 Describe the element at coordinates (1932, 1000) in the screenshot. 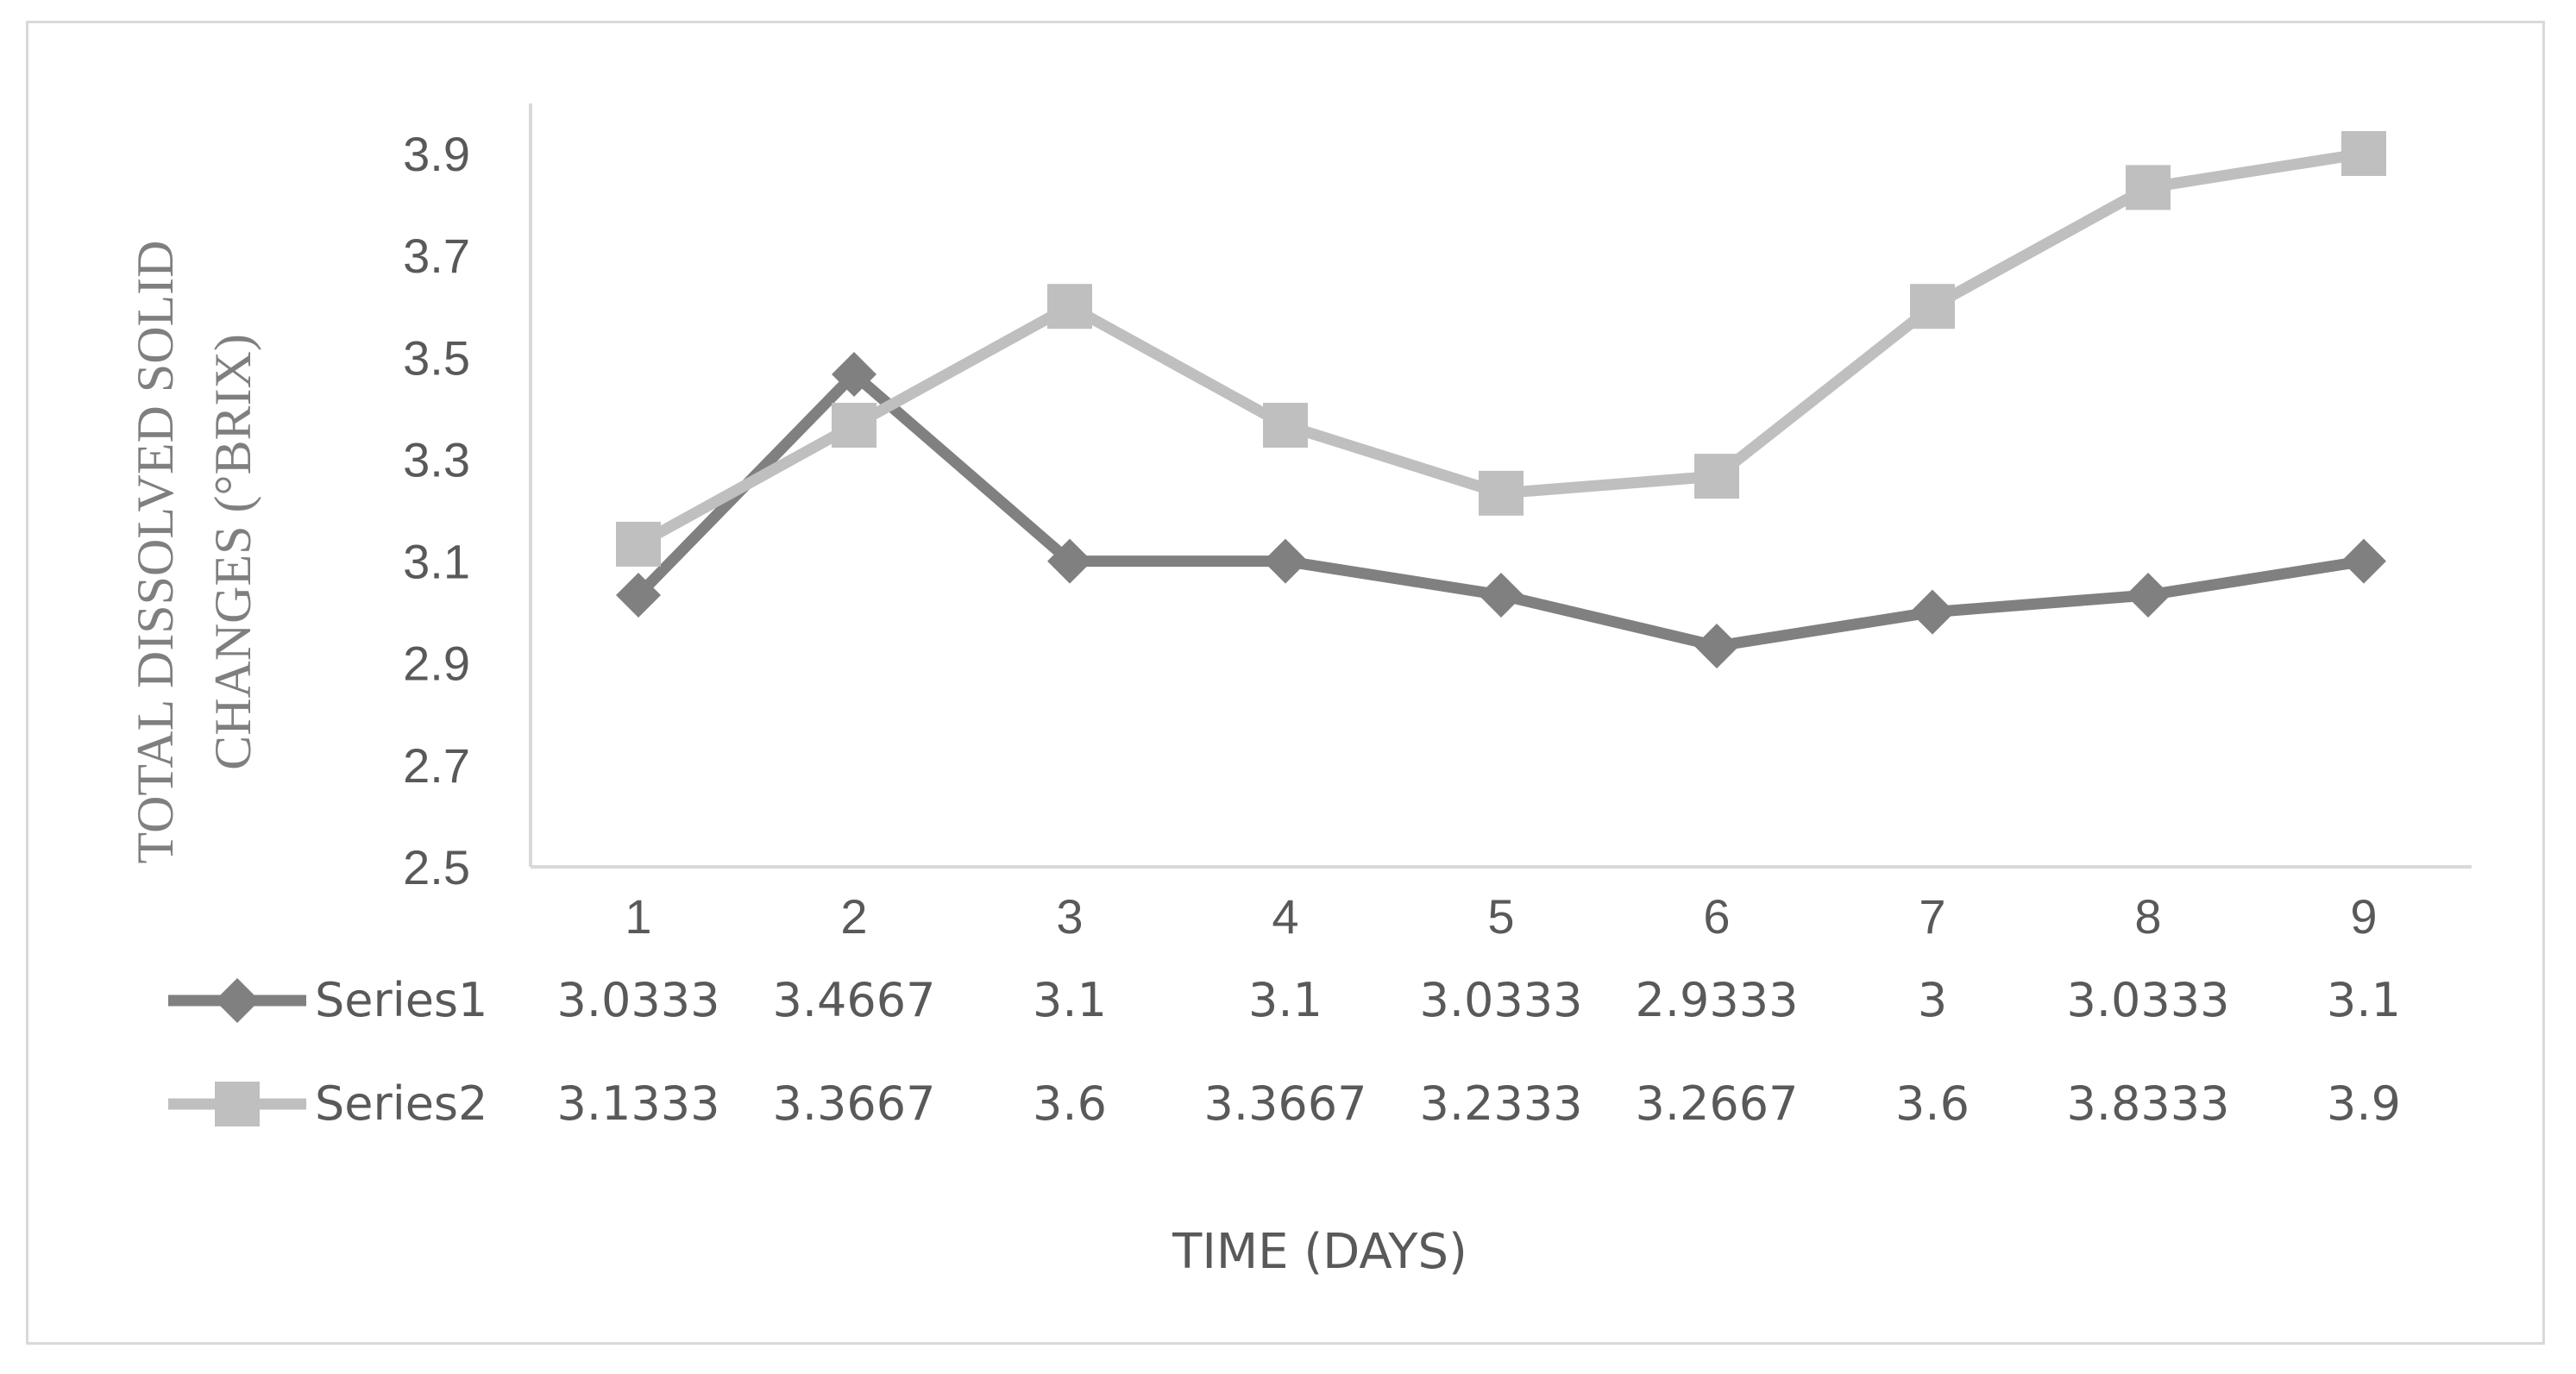

I see `data-table-value: 3` at that location.